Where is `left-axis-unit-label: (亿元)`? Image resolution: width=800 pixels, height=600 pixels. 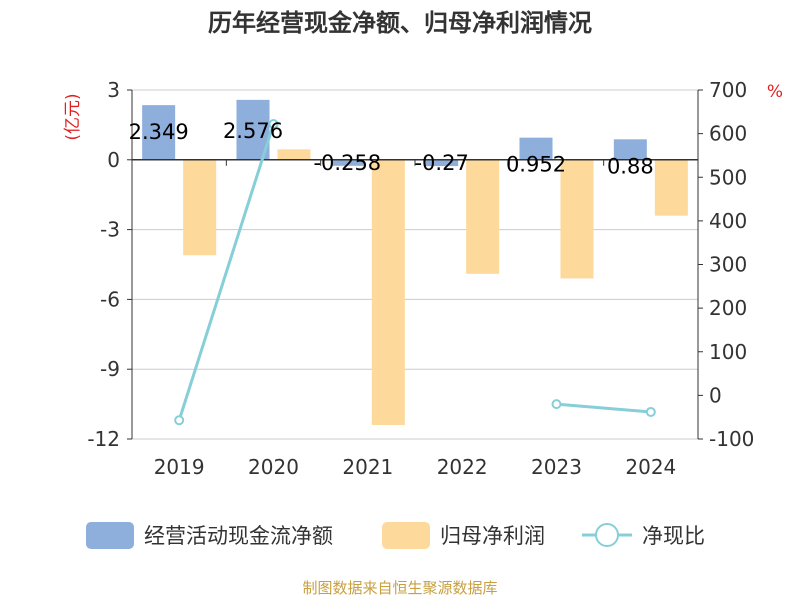 left-axis-unit-label: (亿元) is located at coordinates (73, 116).